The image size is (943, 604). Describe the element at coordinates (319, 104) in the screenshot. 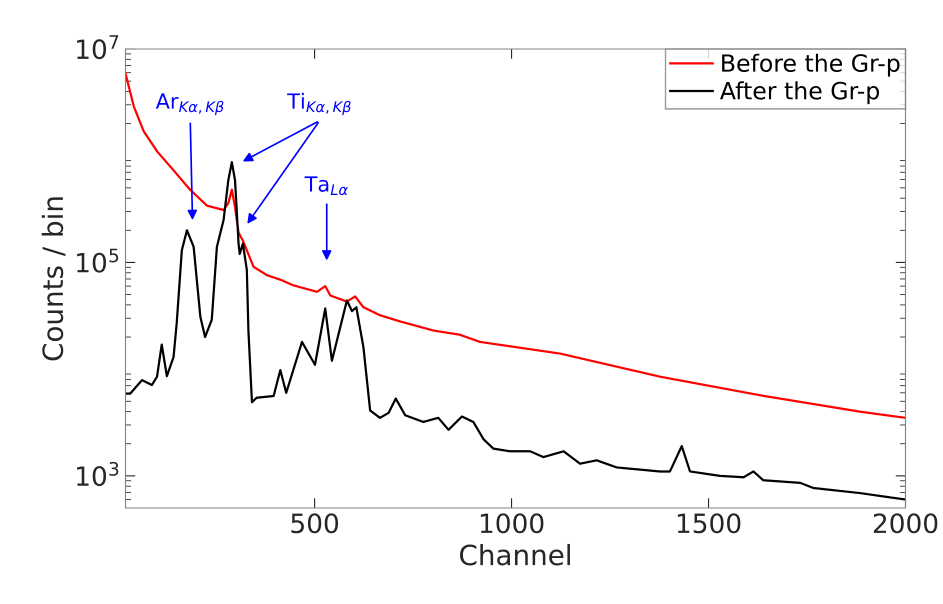

I see `annotation: Ti$_{Kα,Kβ}$` at that location.